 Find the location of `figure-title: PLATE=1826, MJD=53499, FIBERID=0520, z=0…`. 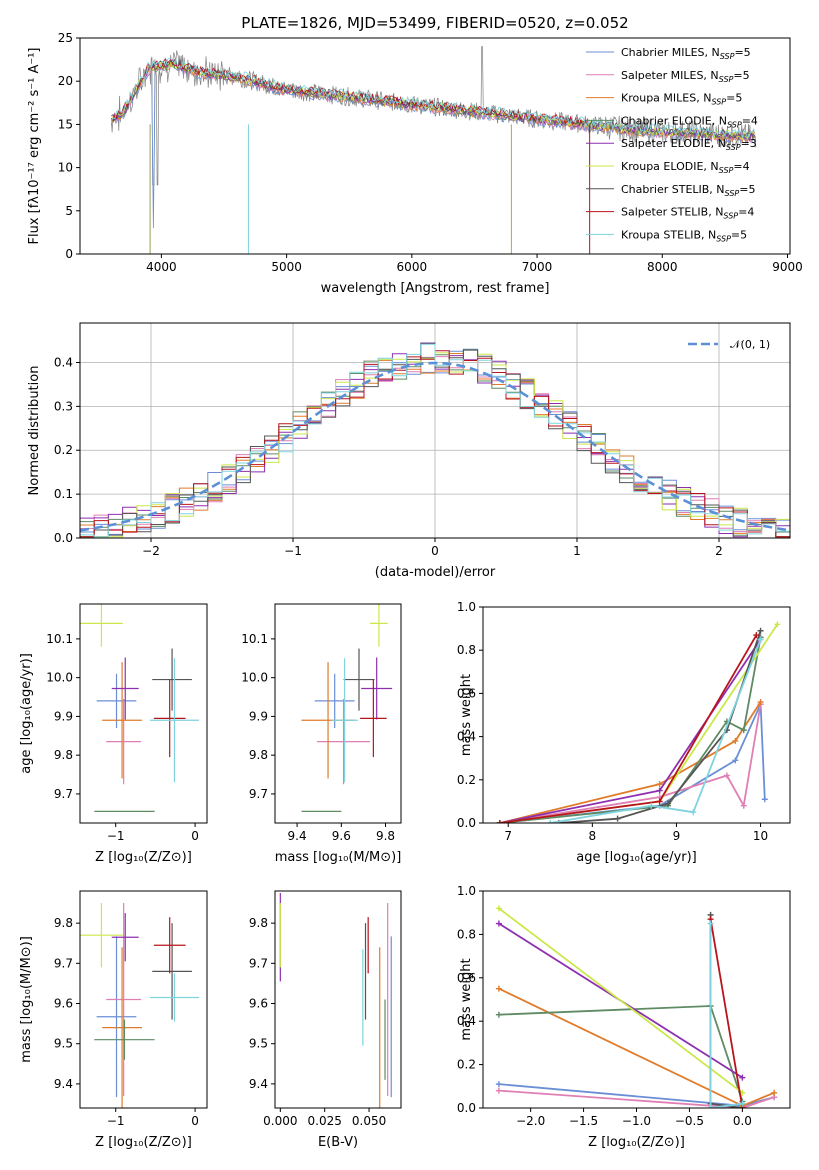

figure-title: PLATE=1826, MJD=53499, FIBERID=0520, z=0… is located at coordinates (434, 23).